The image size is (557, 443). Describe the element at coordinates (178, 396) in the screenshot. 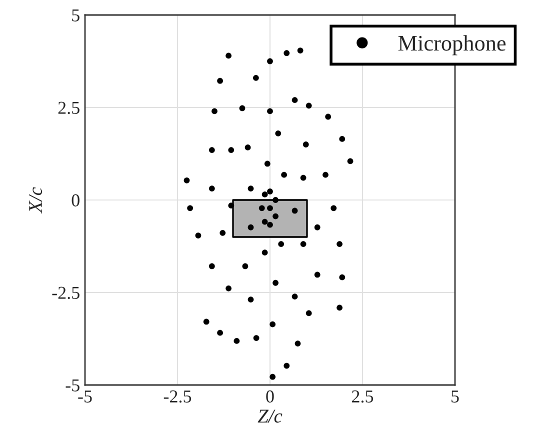

I see `x-tick-label: -2.5` at that location.